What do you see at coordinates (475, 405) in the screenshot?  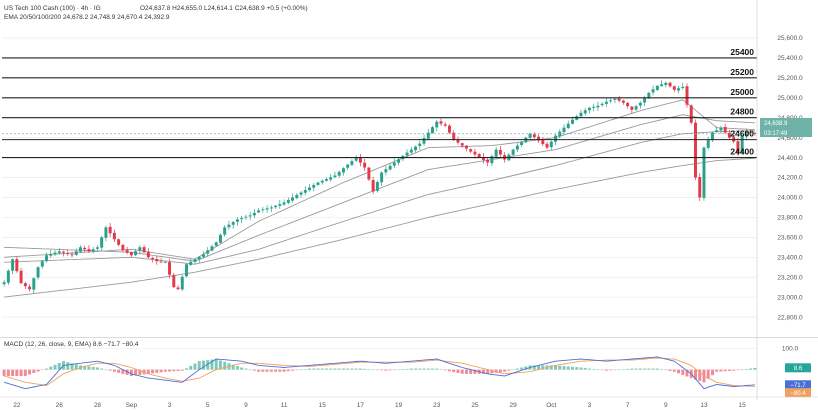 I see `time-tick-label: 25` at bounding box center [475, 405].